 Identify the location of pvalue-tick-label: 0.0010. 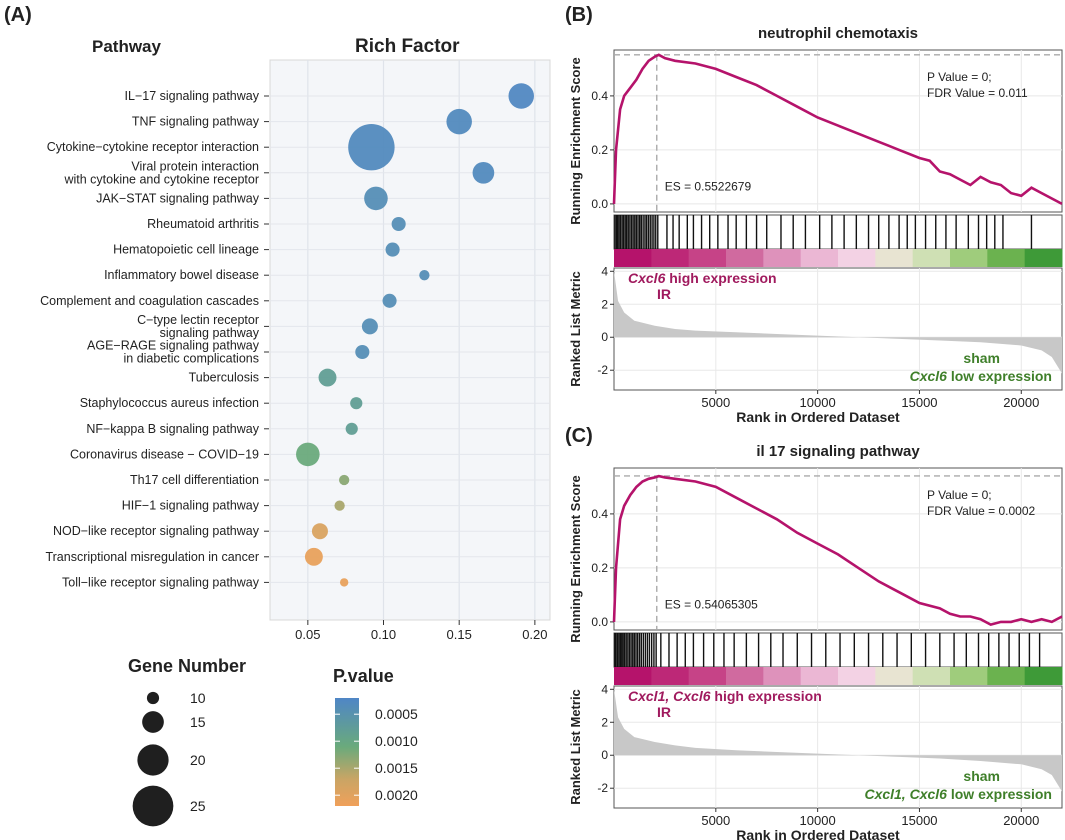
(396, 741).